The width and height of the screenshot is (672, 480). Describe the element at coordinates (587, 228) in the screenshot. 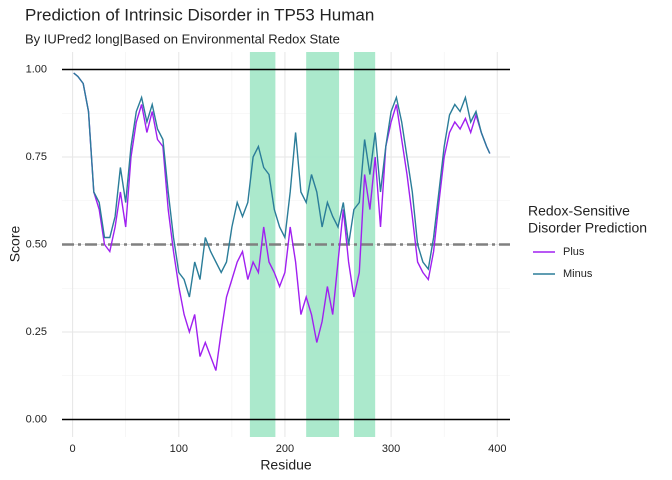

I see `legend-title: Disorder Prediction` at that location.